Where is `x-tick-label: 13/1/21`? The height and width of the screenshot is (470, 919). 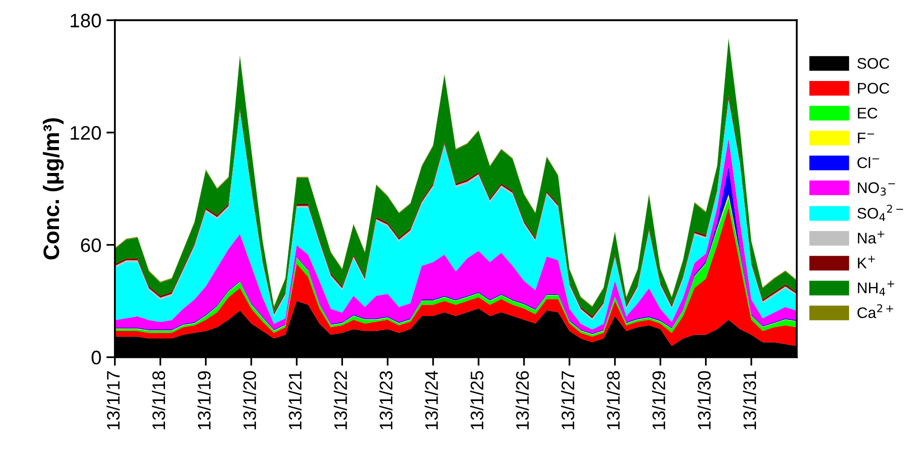
x-tick-label: 13/1/21 is located at coordinates (295, 400).